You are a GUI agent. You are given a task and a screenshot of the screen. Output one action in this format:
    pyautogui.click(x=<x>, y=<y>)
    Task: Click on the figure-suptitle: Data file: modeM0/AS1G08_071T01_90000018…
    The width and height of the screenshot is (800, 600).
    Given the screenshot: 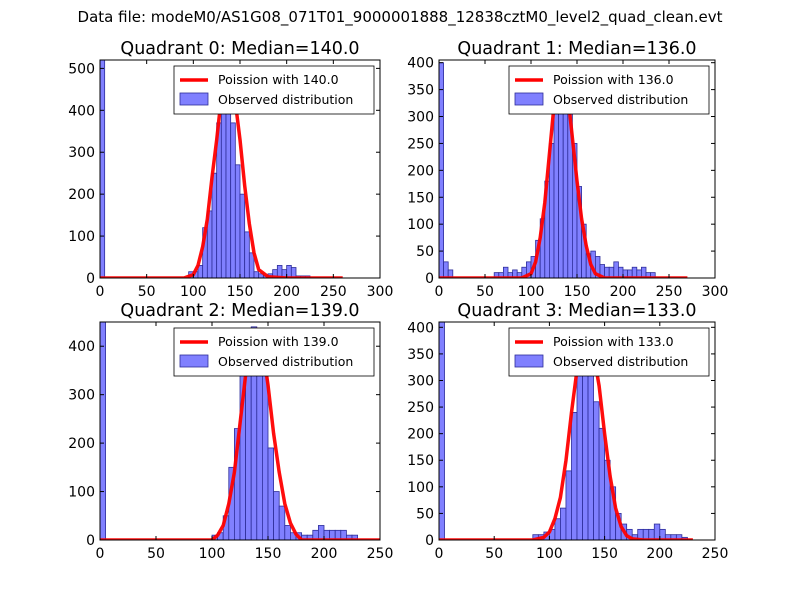 What is the action you would take?
    pyautogui.click(x=400, y=17)
    